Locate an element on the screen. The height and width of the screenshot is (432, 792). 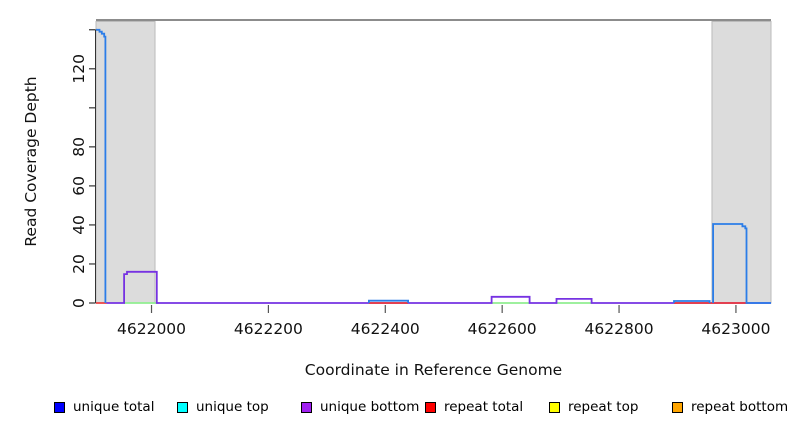
y-tick-label: 80 is located at coordinates (79, 147).